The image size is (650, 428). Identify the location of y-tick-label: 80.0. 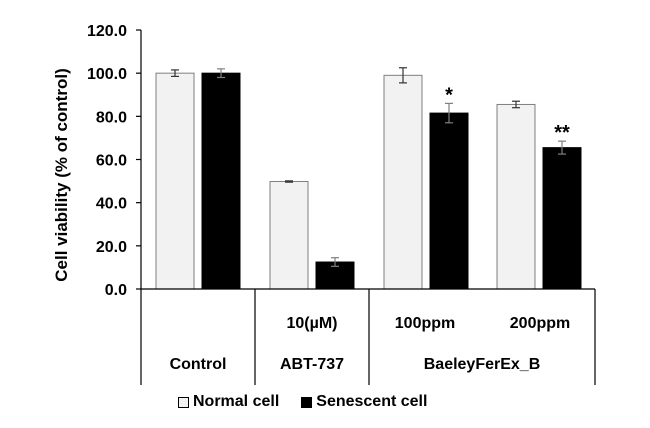
(111, 117).